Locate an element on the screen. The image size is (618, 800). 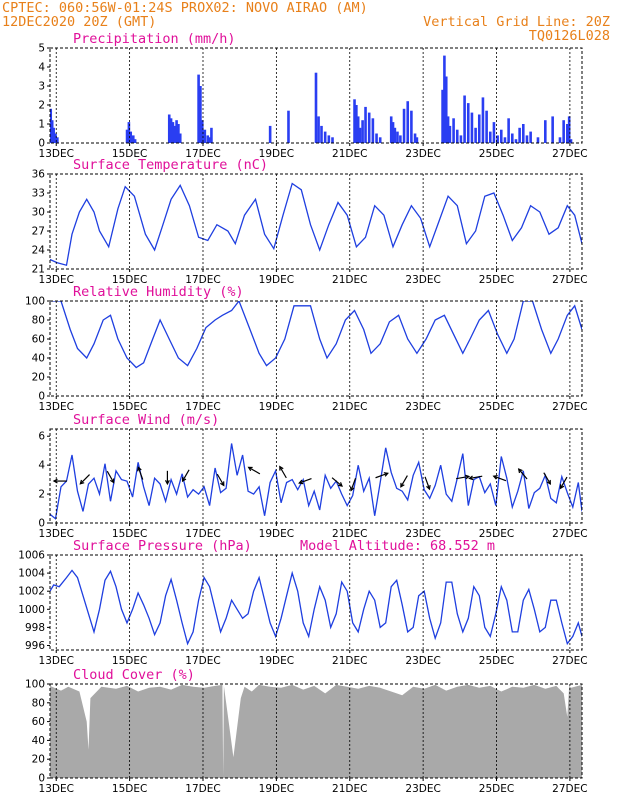
pressure-x-tick-label: 13DEC is located at coordinates (56, 661).